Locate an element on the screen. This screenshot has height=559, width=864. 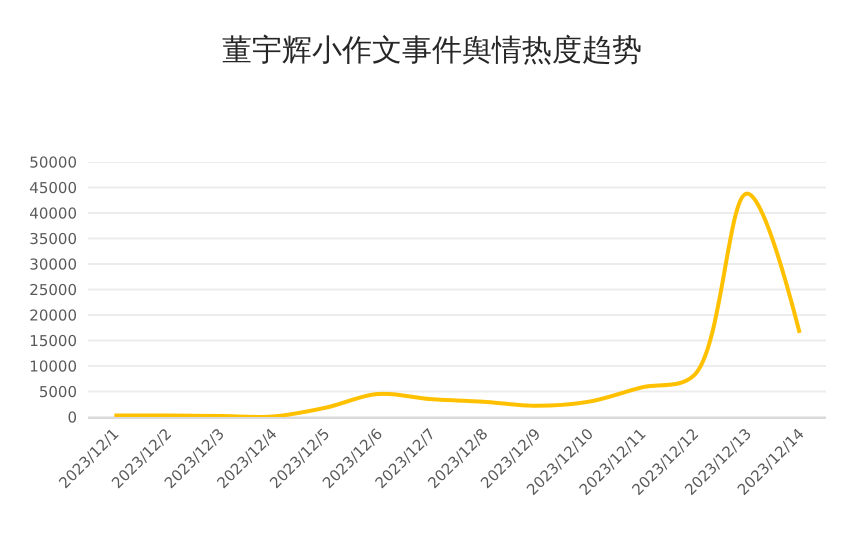
y-tick-label: 0 is located at coordinates (72, 417).